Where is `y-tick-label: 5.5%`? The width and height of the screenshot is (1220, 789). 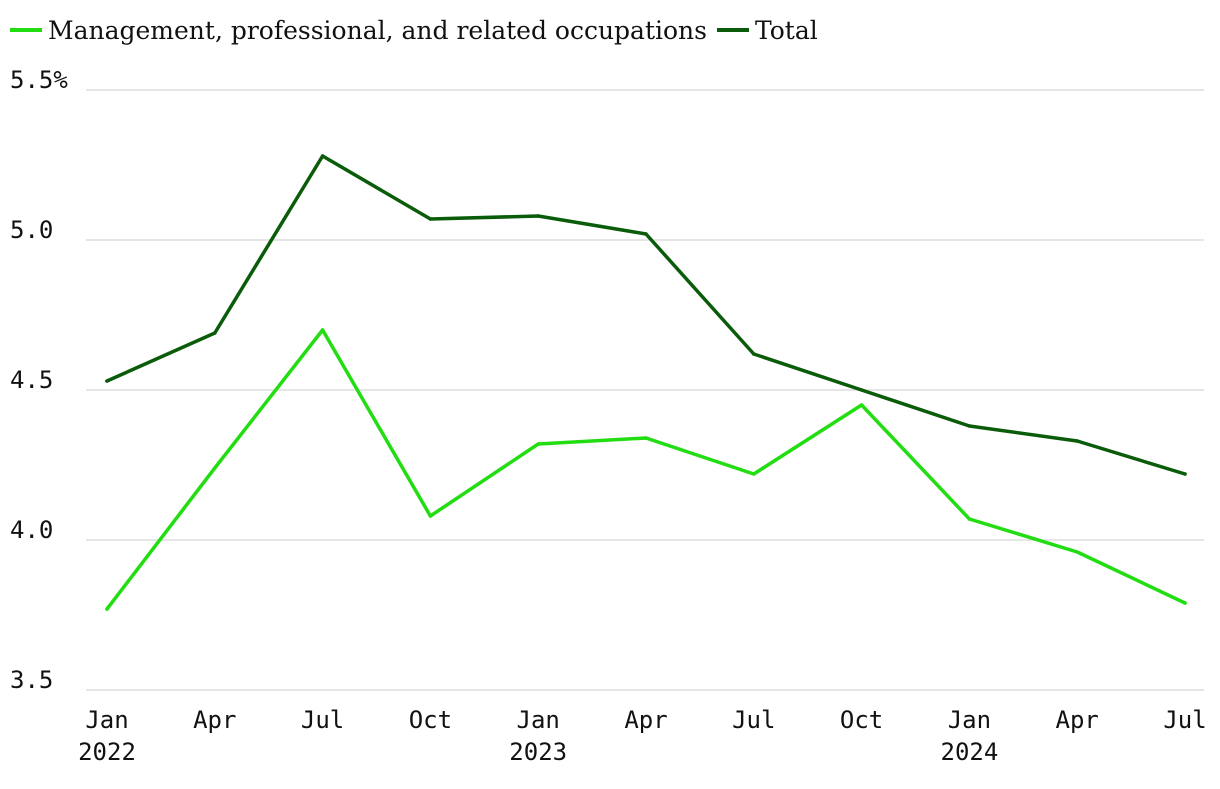 y-tick-label: 5.5% is located at coordinates (39, 80).